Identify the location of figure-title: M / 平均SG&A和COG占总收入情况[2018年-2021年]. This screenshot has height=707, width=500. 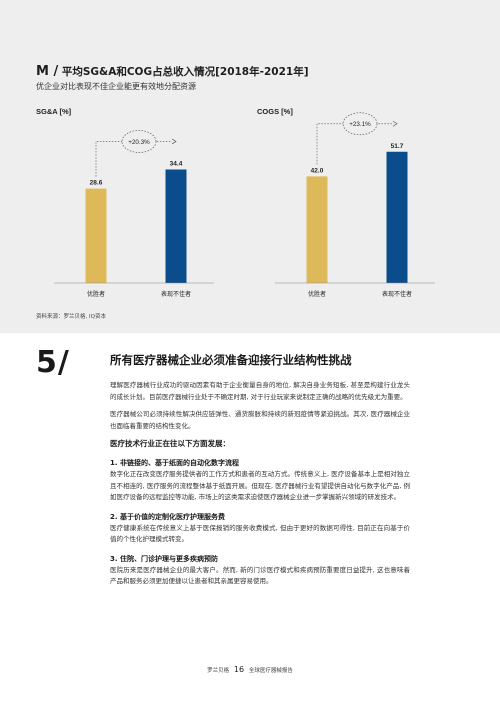
(172, 71).